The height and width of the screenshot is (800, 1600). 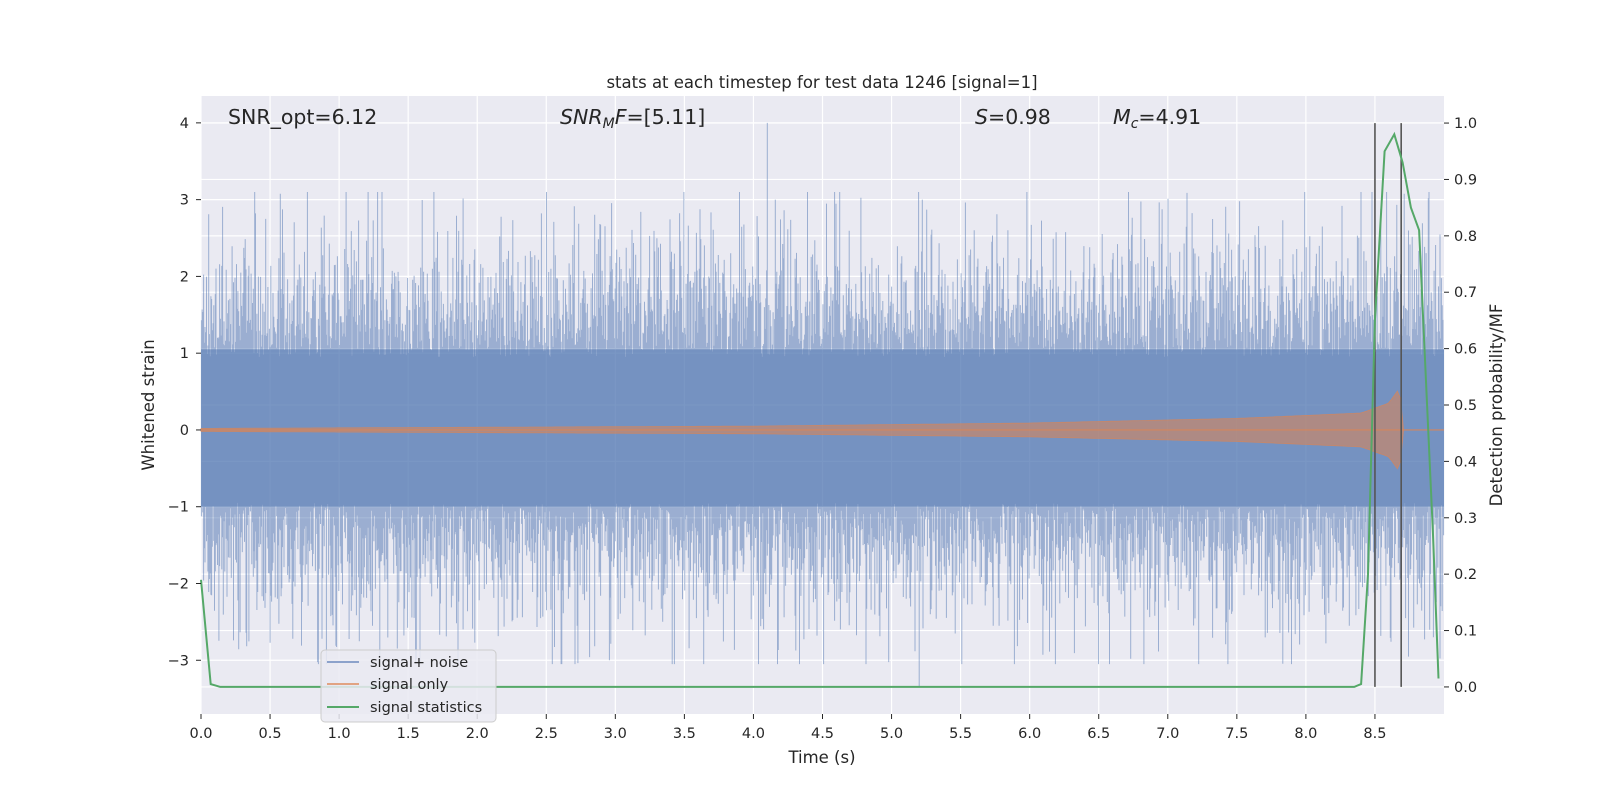 What do you see at coordinates (1465, 350) in the screenshot?
I see `right-y-tick-label: 0.6` at bounding box center [1465, 350].